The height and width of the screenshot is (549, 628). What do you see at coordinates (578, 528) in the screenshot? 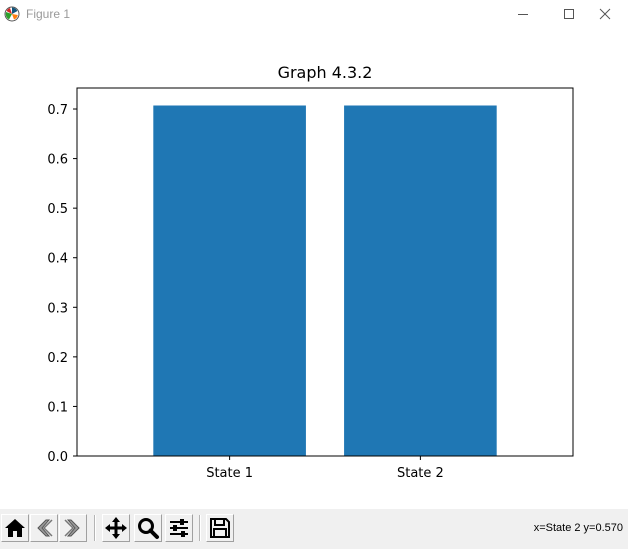
I see `coordinates-readout: x=State 2 y=0.570` at bounding box center [578, 528].